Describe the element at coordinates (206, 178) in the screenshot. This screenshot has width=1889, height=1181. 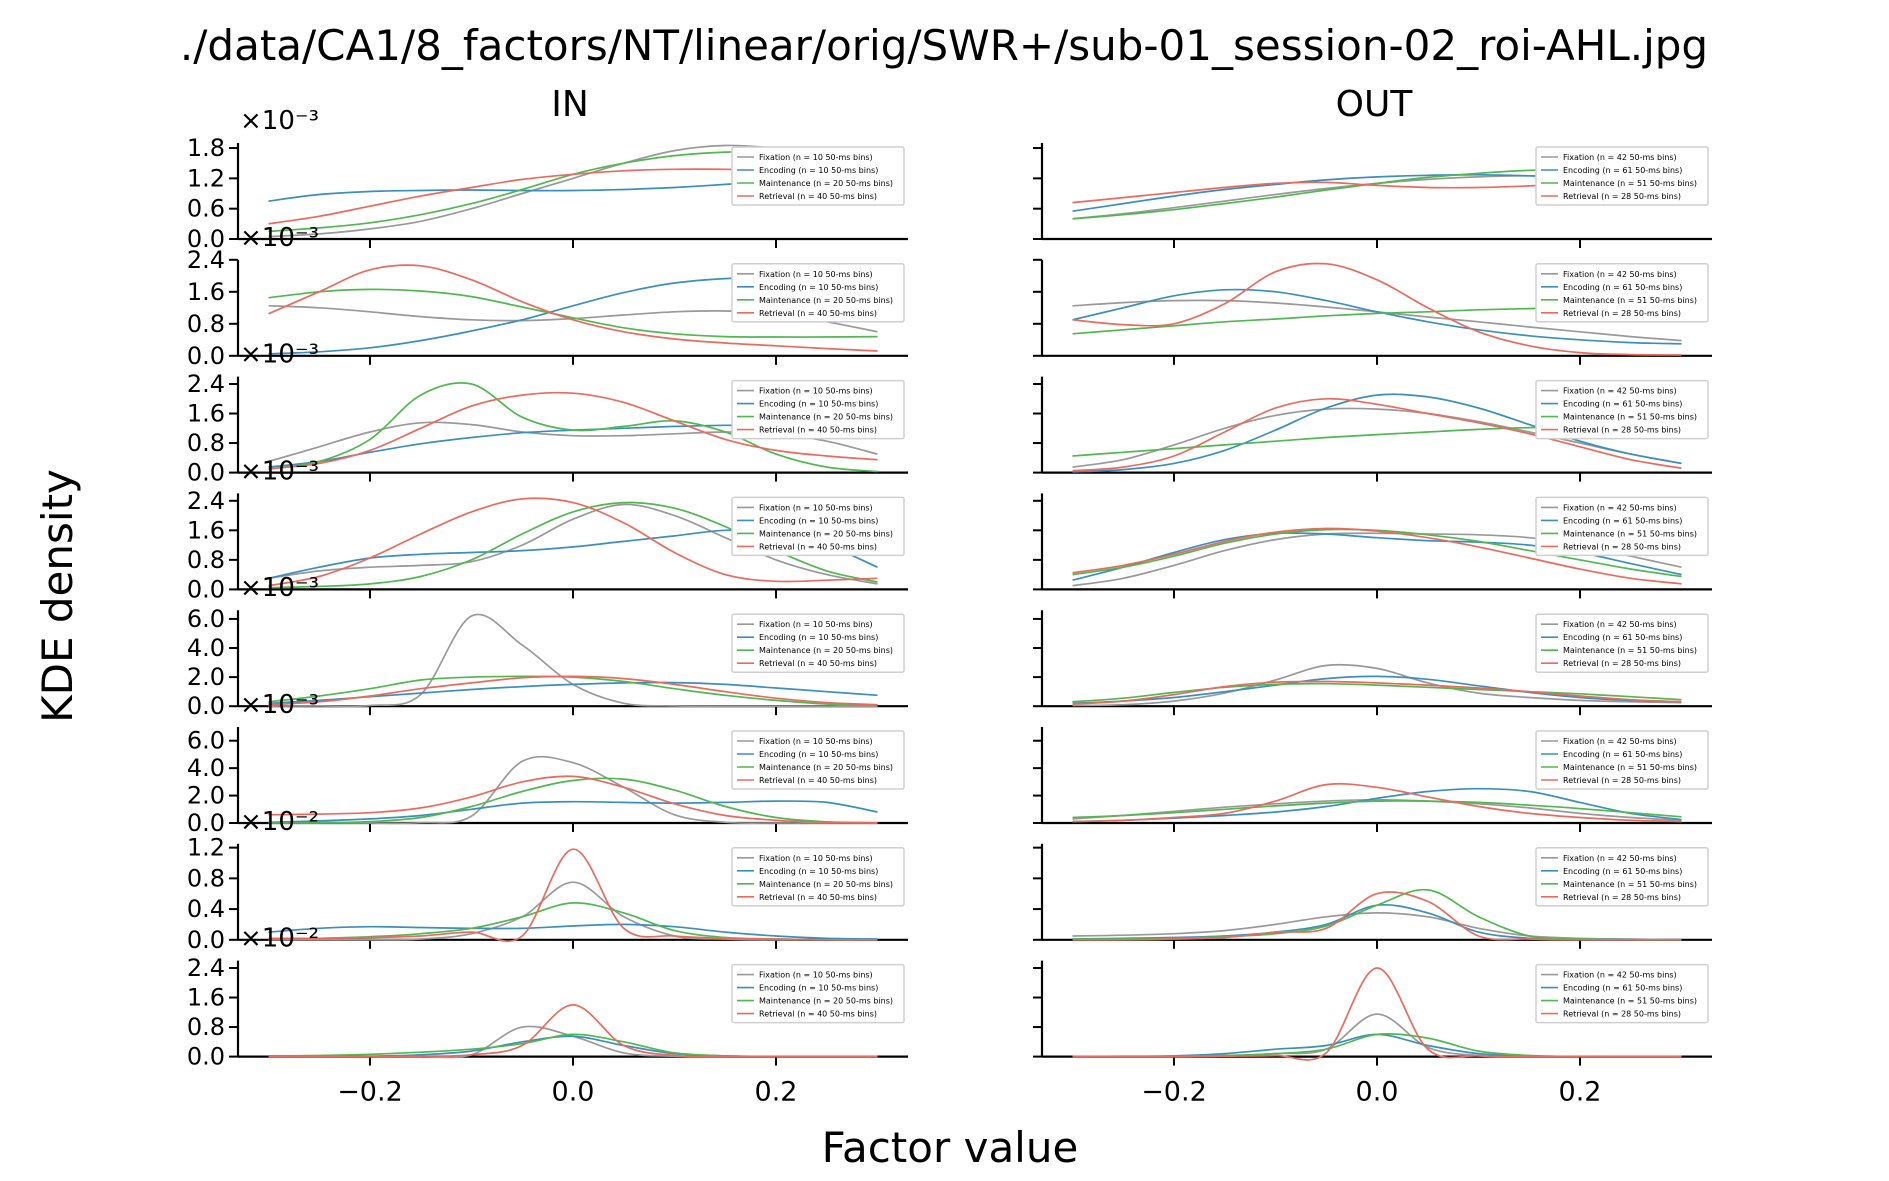
I see `y-tick-label: 1.2` at that location.